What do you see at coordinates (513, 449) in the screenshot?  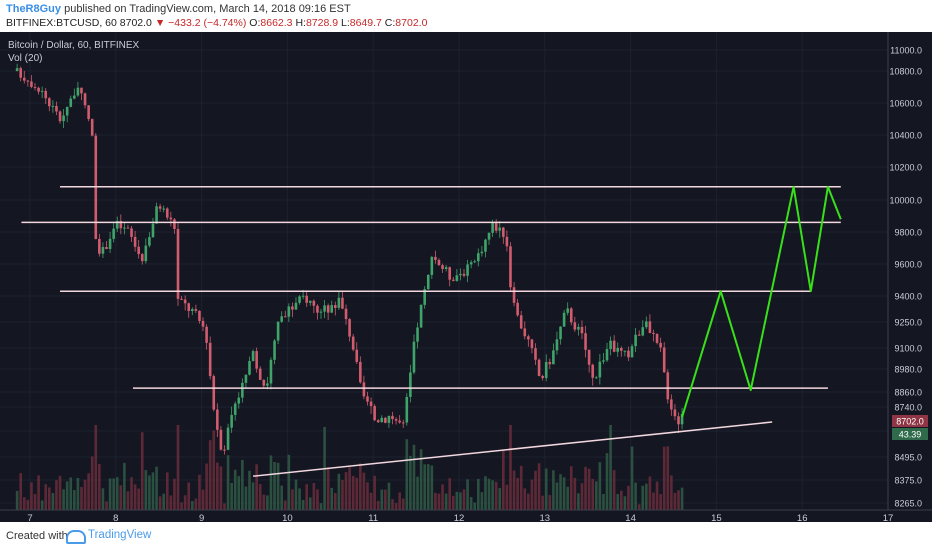 I see `trendline` at bounding box center [513, 449].